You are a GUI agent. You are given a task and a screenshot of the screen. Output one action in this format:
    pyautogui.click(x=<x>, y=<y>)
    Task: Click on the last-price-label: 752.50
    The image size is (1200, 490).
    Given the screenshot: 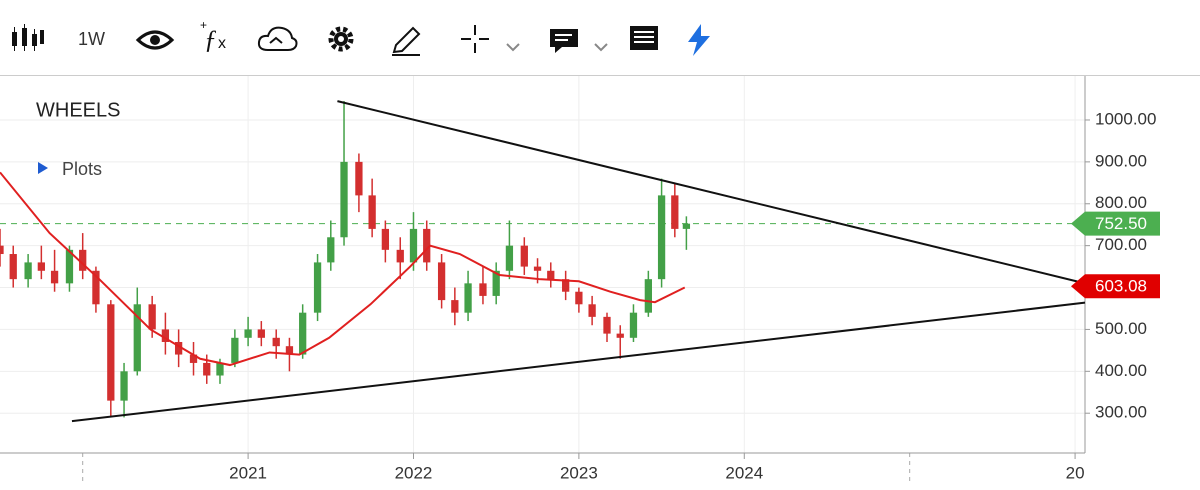 What is the action you would take?
    pyautogui.click(x=1121, y=223)
    